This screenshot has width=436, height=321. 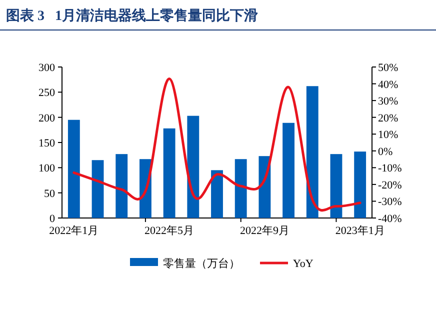 I want to click on y2-tick-label: 10%, so click(x=388, y=135).